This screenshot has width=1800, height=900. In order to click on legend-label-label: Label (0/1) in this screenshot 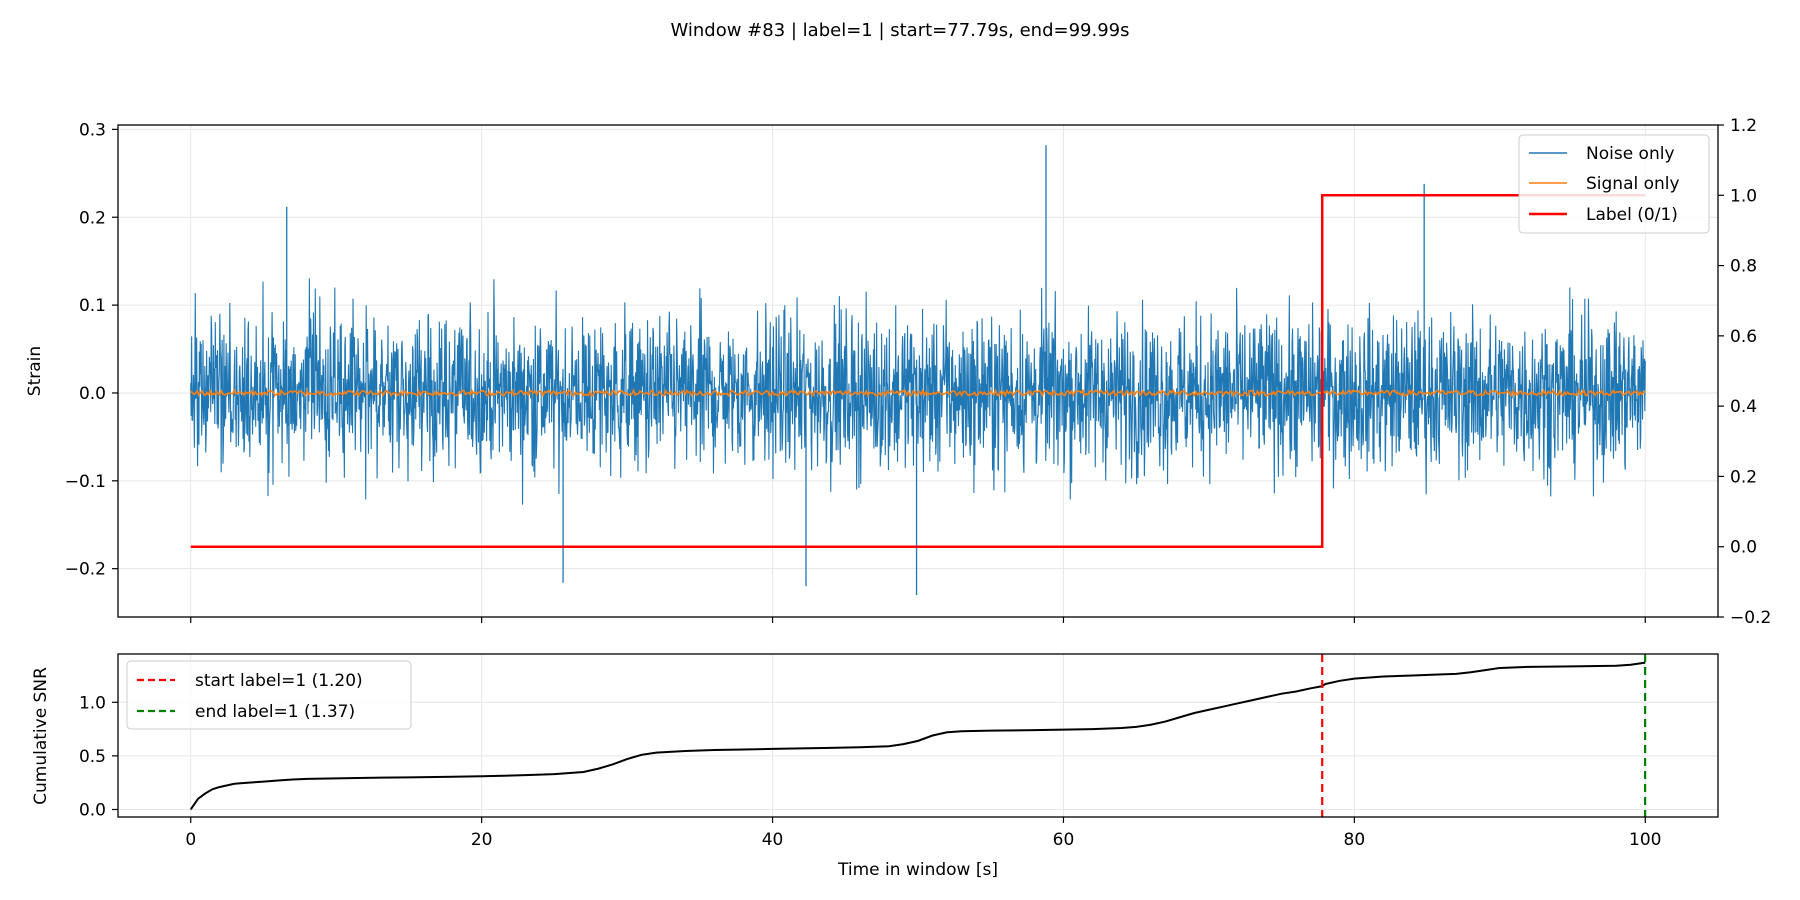, I will do `click(1632, 215)`.